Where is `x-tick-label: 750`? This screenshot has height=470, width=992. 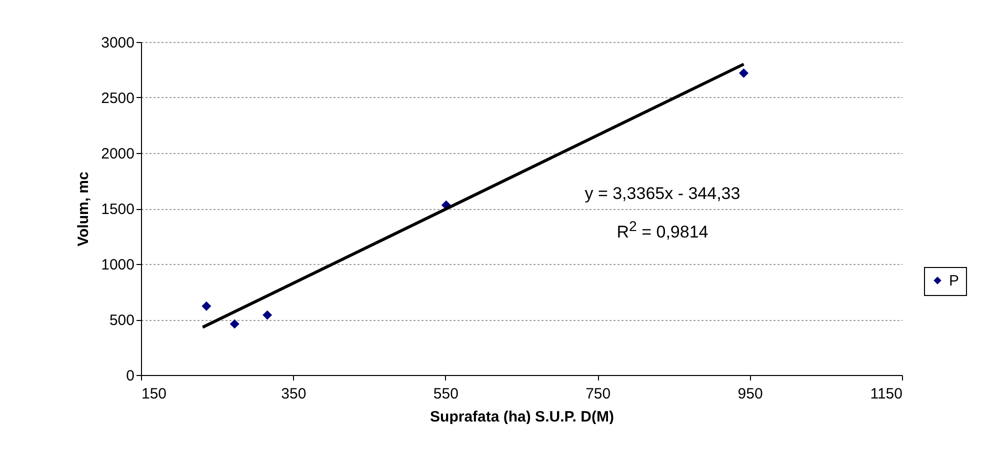 x-tick-label: 750 is located at coordinates (598, 394).